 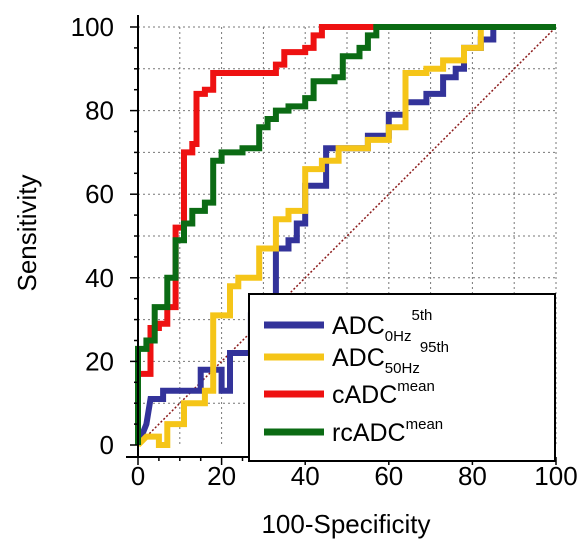 What do you see at coordinates (92, 236) in the screenshot?
I see `y-tick-labels: 0 20 40 60 80 100` at bounding box center [92, 236].